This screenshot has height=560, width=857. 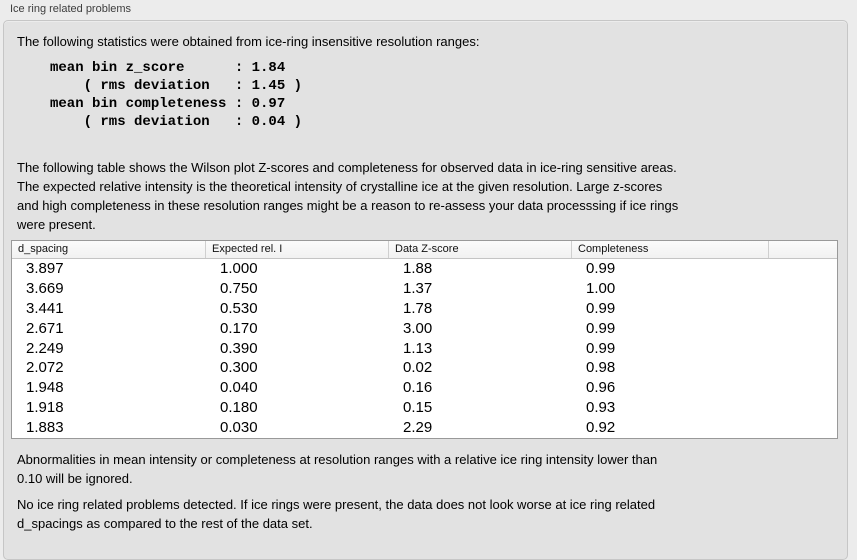 I want to click on table-cell: 0.15, so click(x=418, y=408).